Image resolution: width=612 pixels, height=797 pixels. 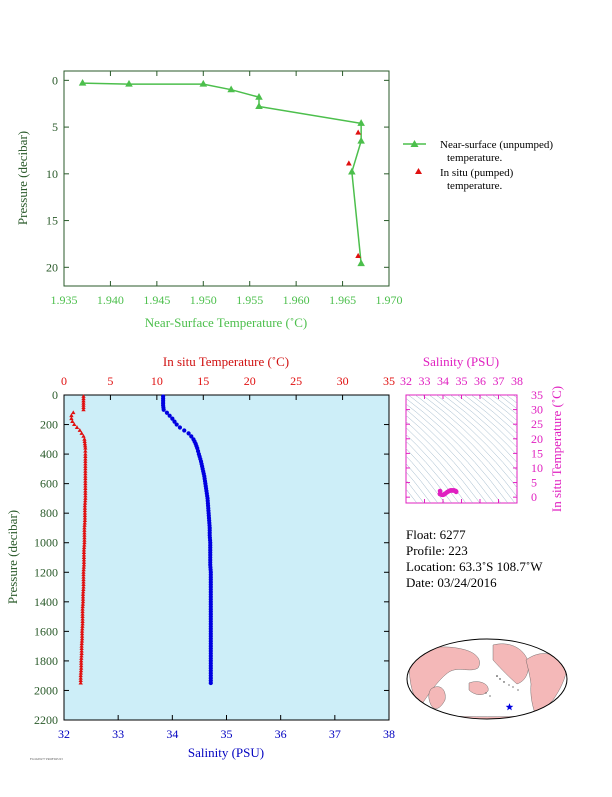 I want to click on ts-y-tick-label: 35, so click(x=537, y=395).